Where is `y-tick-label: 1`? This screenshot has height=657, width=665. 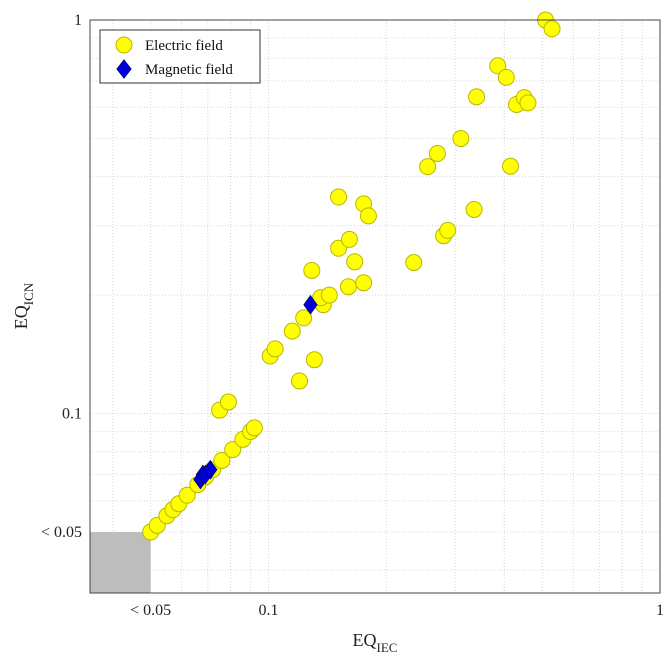
y-tick-label: 1 is located at coordinates (78, 20).